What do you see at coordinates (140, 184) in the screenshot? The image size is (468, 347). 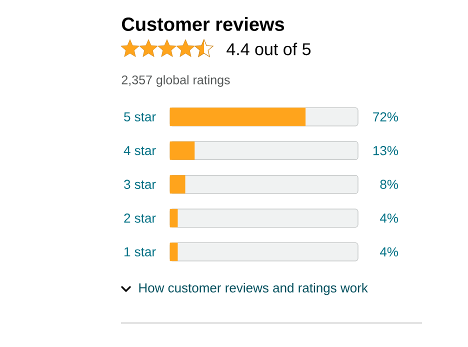 I see `y-tick-label: 3 star` at bounding box center [140, 184].